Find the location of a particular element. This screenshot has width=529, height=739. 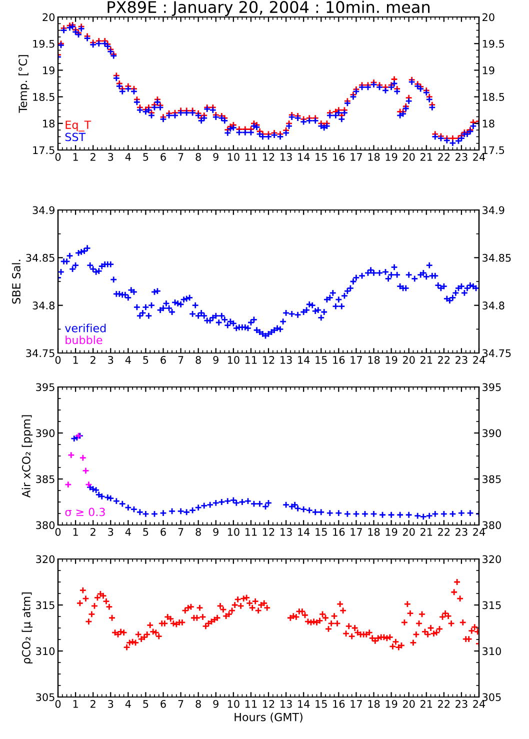

y2-tick-label: 310 is located at coordinates (491, 651).